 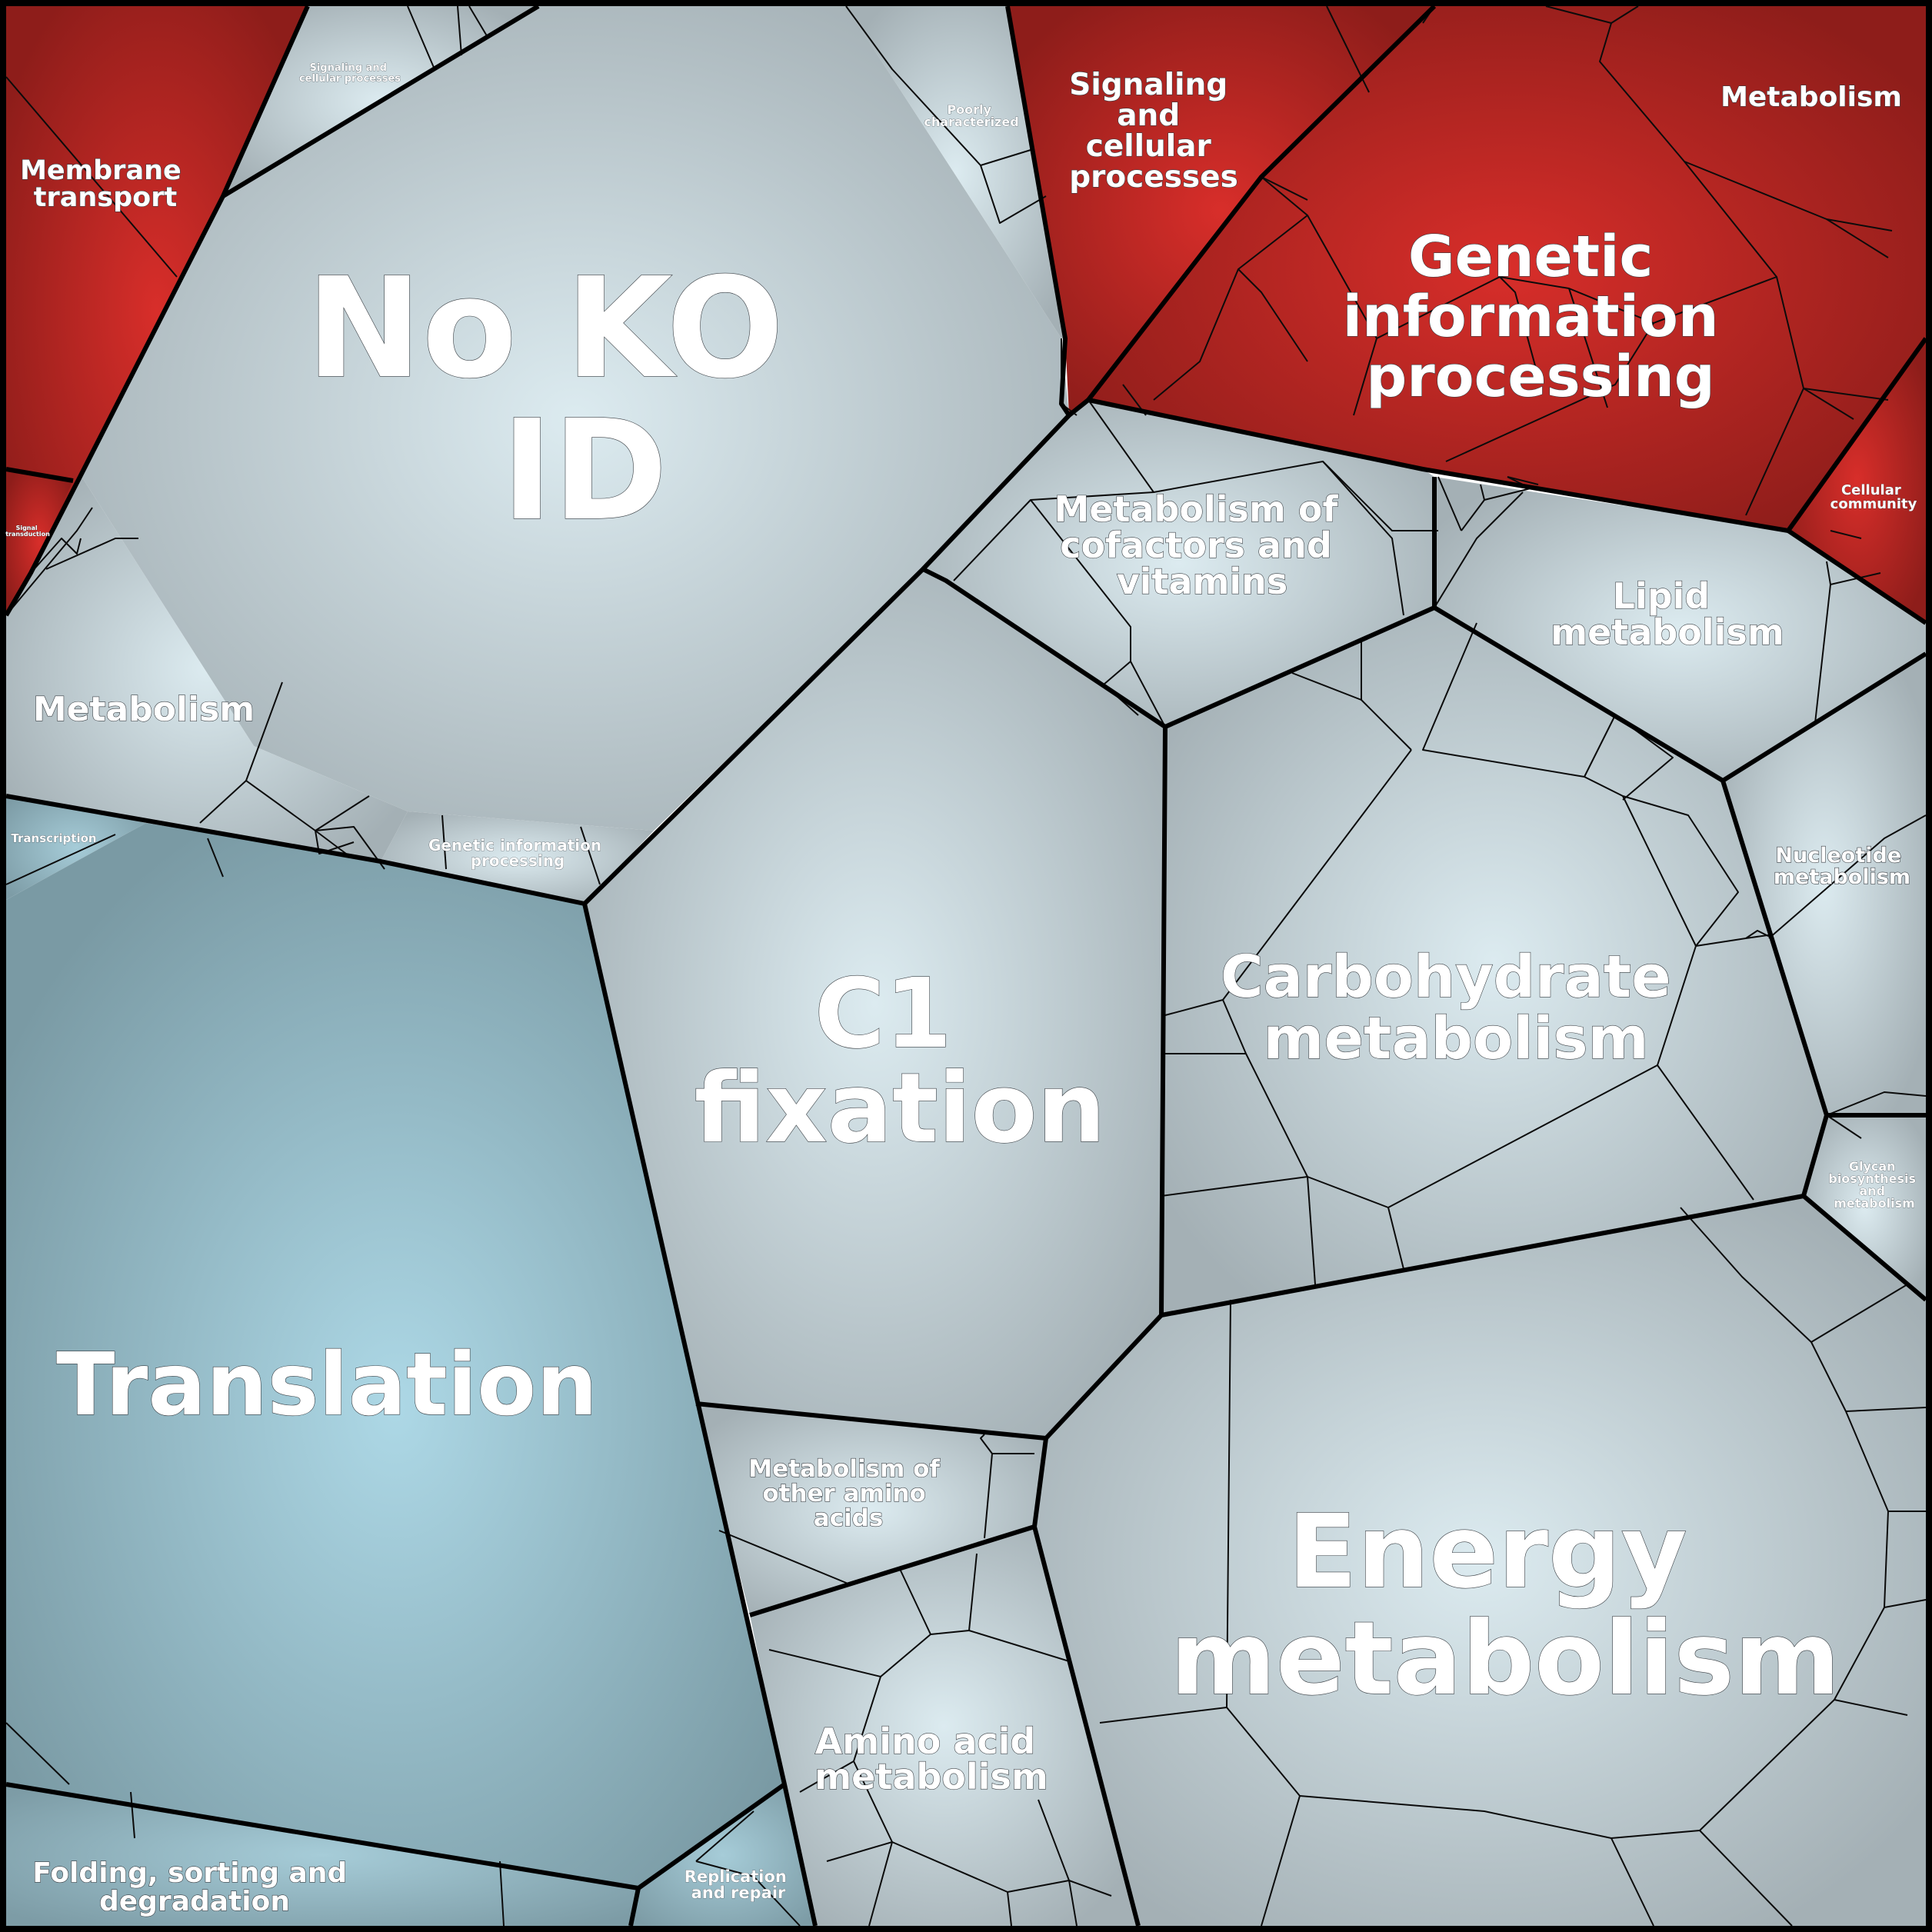 I want to click on cofactors-vitamins-label: Metabolism of cofactors and vitamins, so click(x=1202, y=545).